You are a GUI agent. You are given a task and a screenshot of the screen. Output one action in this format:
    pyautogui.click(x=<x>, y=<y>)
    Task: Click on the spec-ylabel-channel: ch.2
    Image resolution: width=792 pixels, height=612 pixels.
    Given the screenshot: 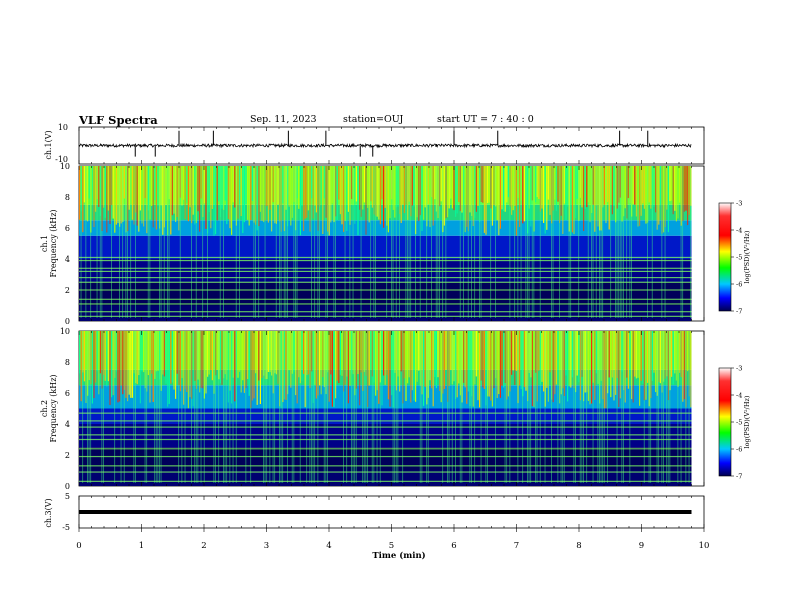 What is the action you would take?
    pyautogui.click(x=44, y=408)
    